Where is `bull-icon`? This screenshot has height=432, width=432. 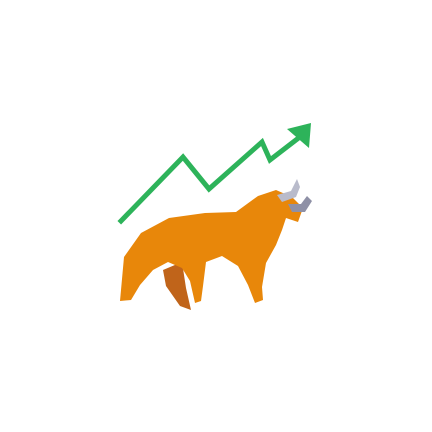 bull-icon is located at coordinates (216, 244).